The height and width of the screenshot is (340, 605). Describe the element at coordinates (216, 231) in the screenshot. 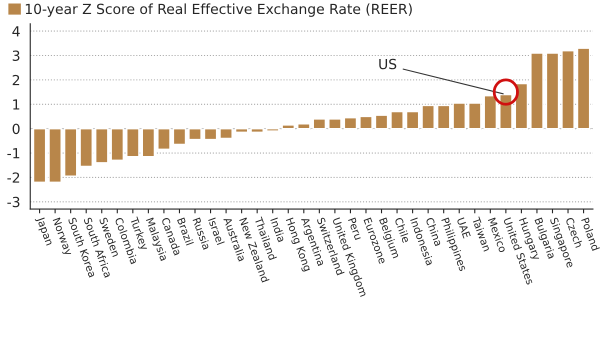

I see `x-tick-label: Israel` at that location.